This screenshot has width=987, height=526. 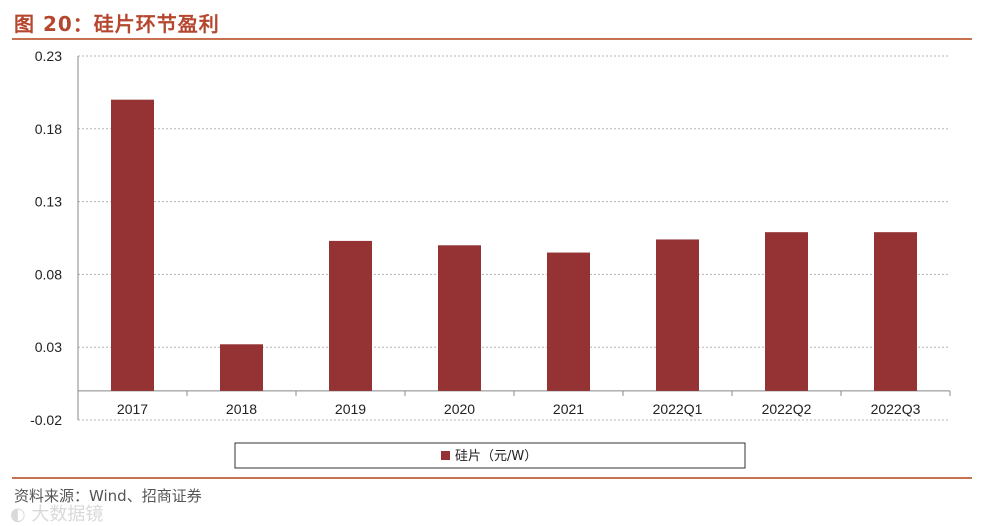 I want to click on x-tick-label: 2022Q2, so click(x=787, y=409).